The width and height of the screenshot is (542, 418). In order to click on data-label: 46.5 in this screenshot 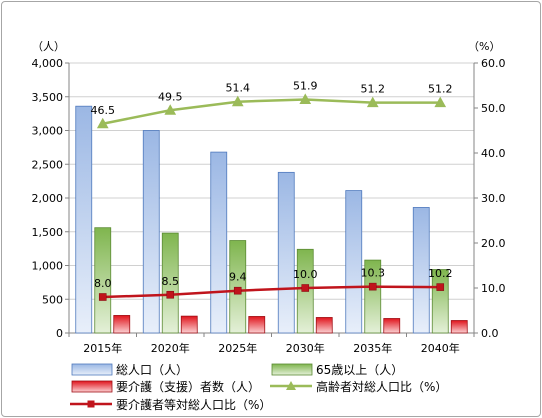, I will do `click(103, 110)`.